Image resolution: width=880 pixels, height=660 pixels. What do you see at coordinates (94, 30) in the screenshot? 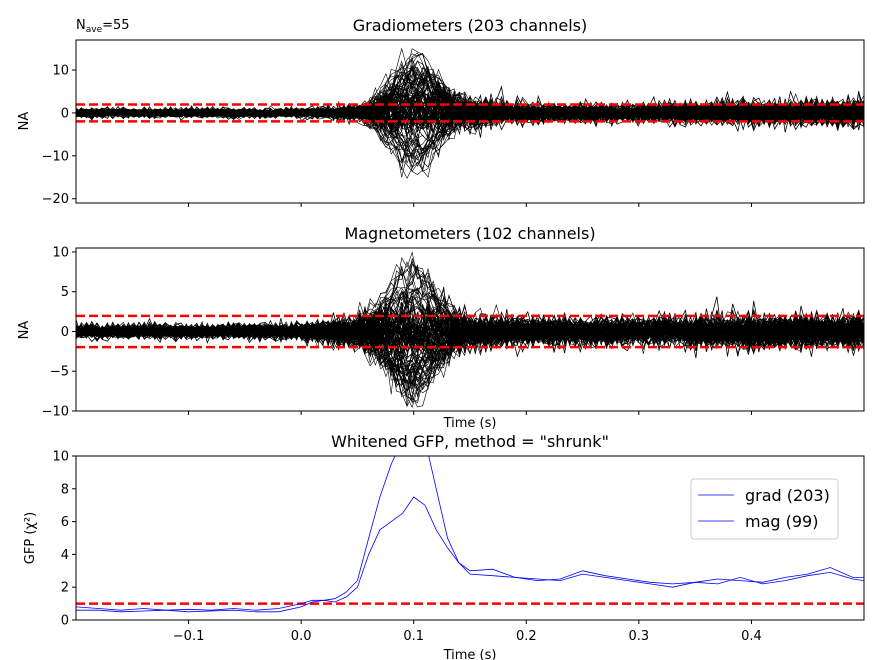
I see `nave-subscript: ave` at bounding box center [94, 30].